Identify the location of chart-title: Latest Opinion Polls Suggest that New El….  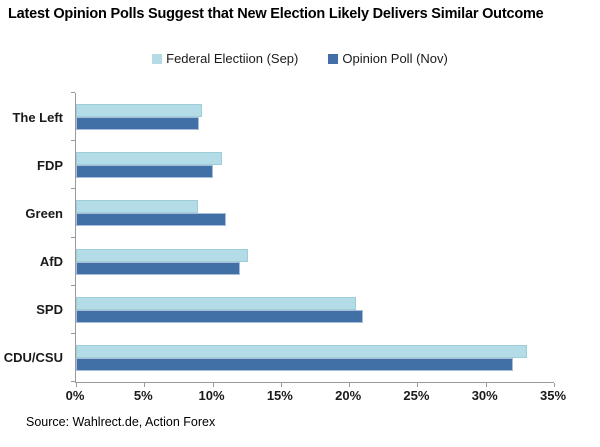
(276, 14).